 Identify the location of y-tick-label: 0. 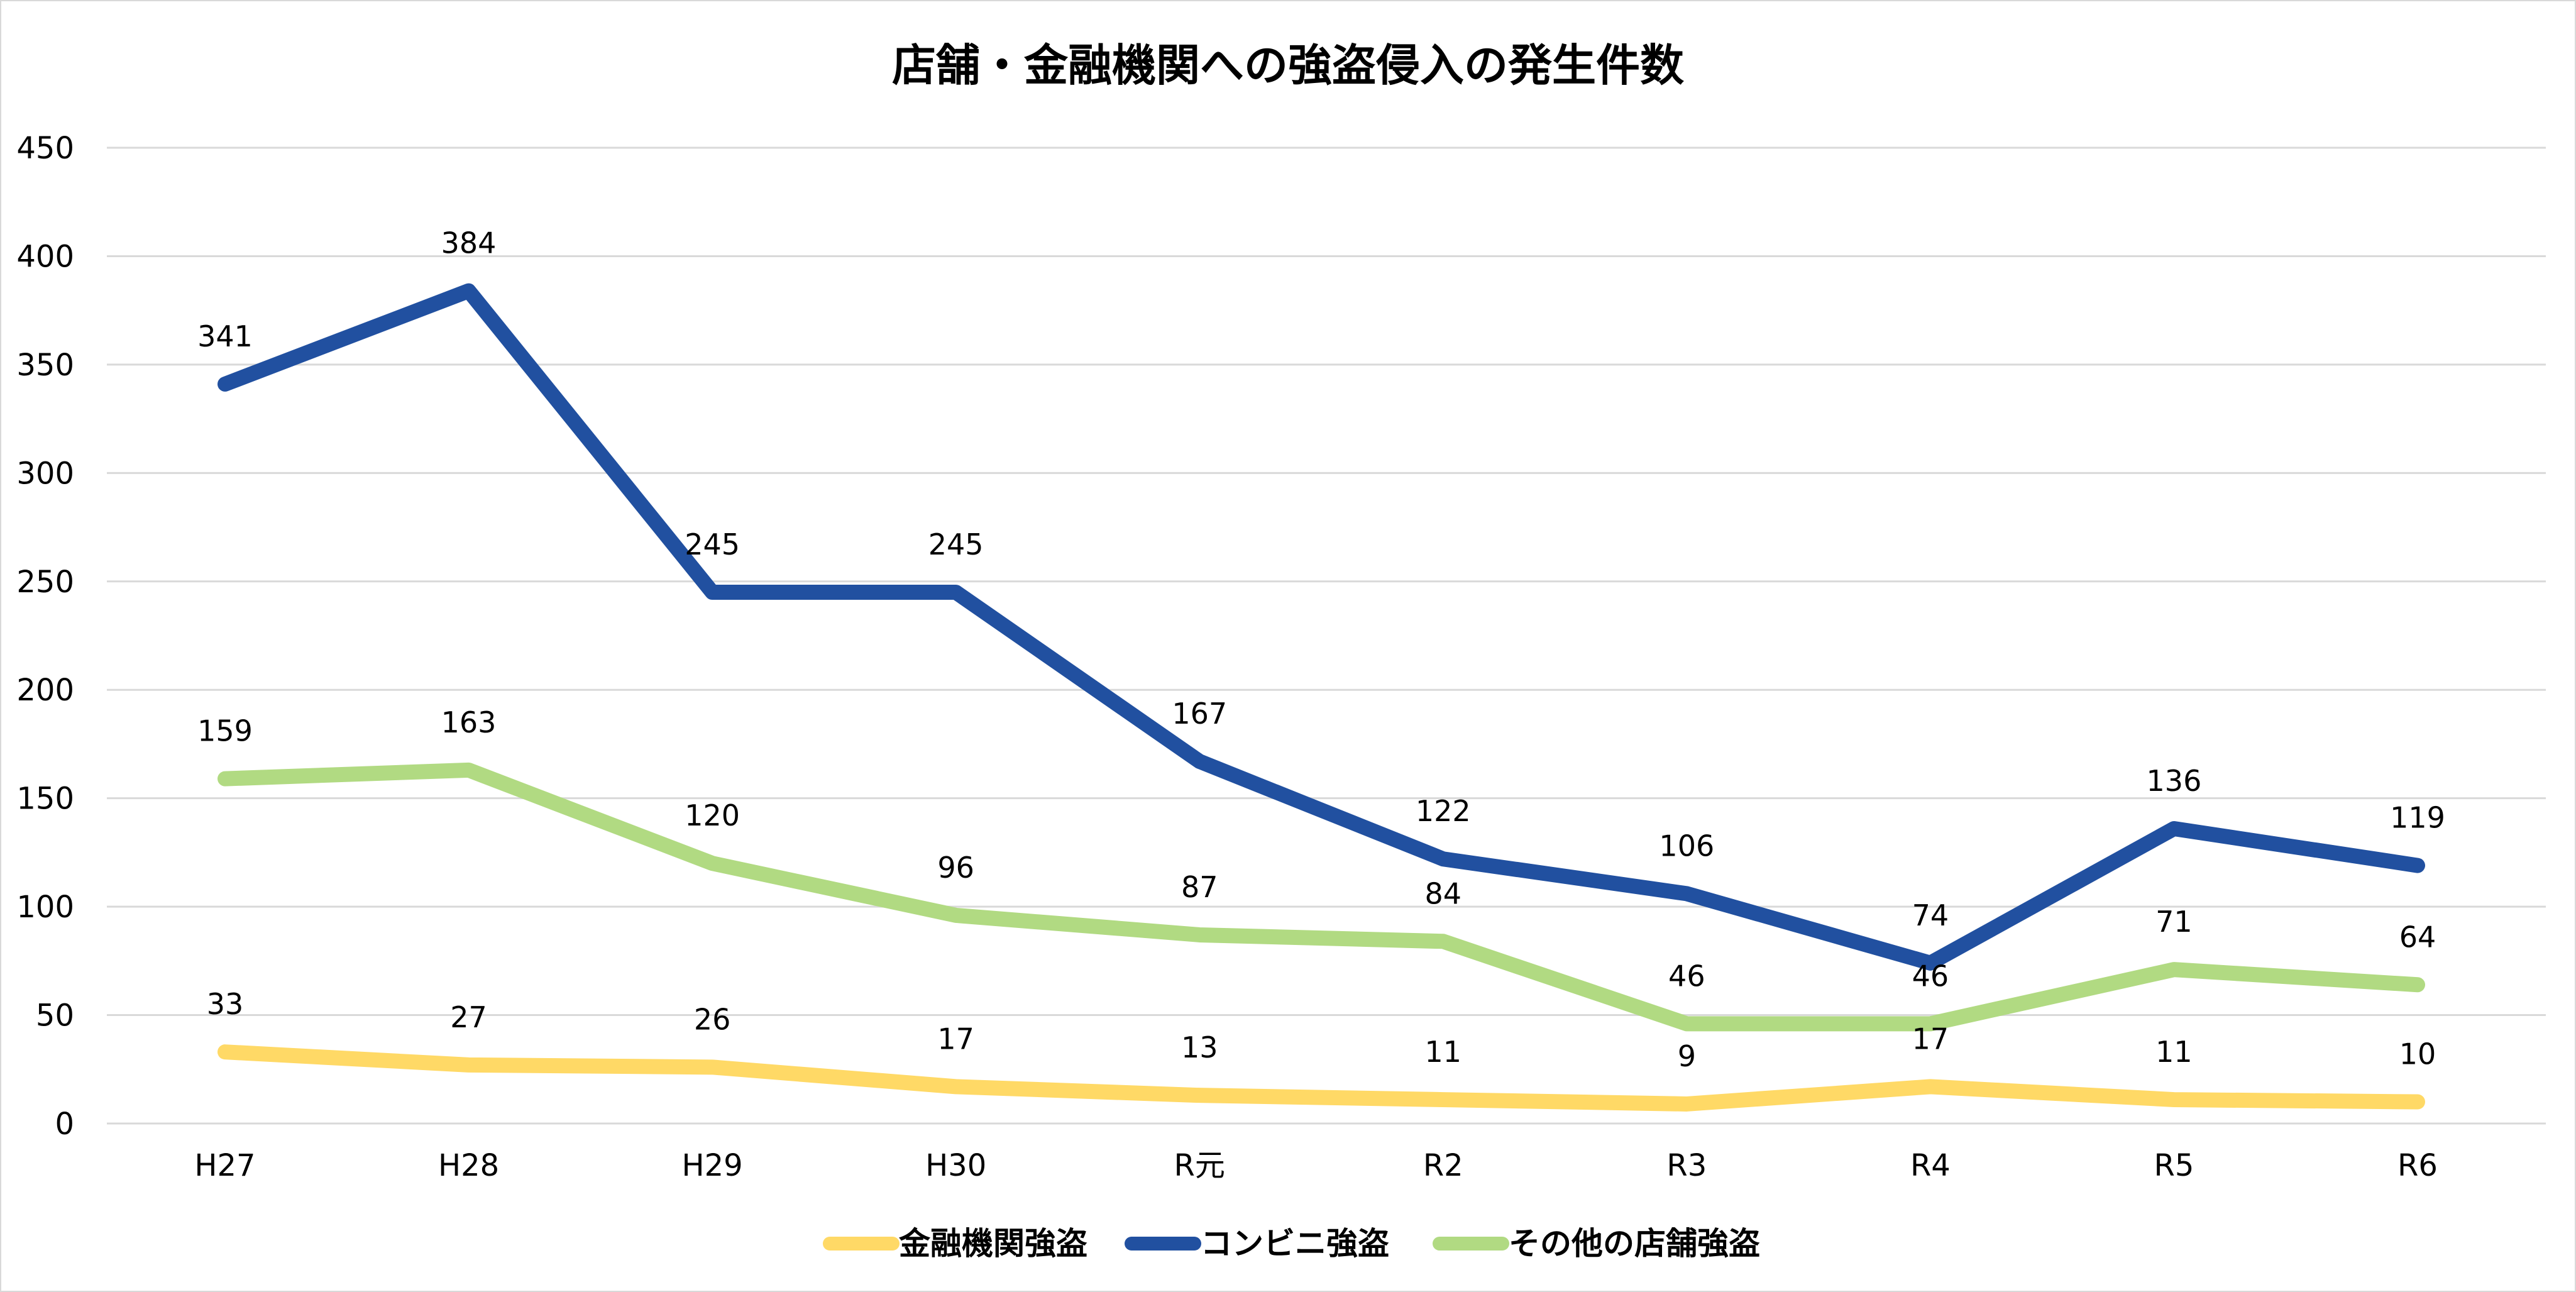
(64, 1124).